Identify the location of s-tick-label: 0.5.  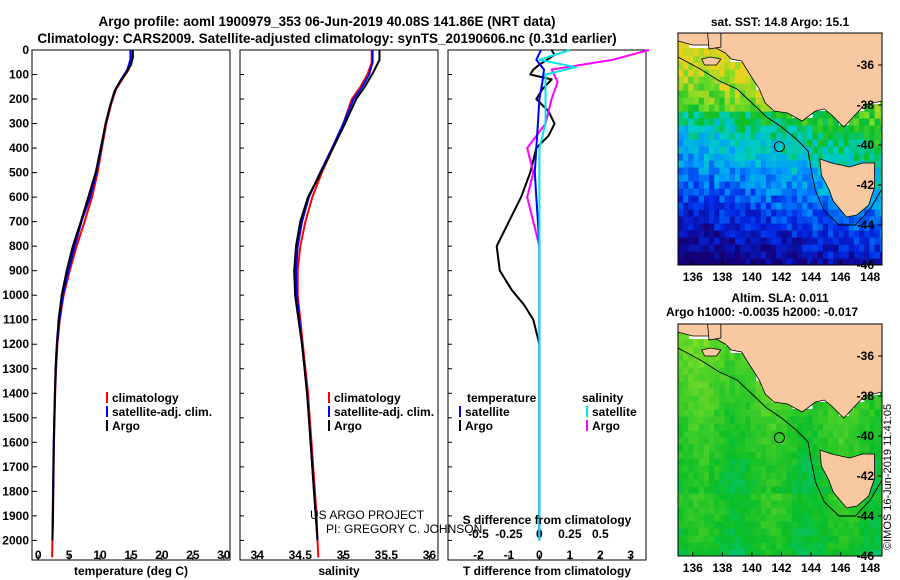
(600, 534).